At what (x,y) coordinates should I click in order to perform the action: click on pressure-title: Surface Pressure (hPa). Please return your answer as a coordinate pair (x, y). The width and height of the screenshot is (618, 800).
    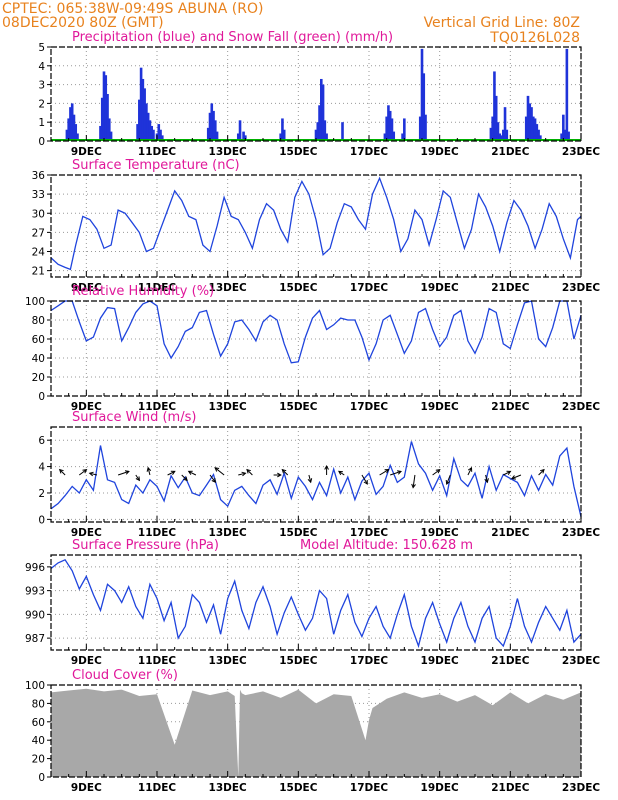
    Looking at the image, I should click on (145, 545).